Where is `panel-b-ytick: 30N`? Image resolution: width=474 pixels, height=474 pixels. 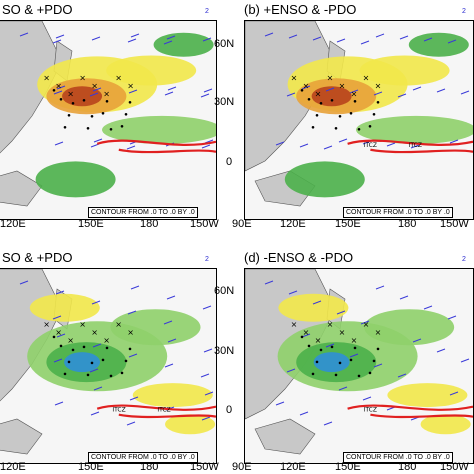 panel-b-ytick: 30N is located at coordinates (224, 102).